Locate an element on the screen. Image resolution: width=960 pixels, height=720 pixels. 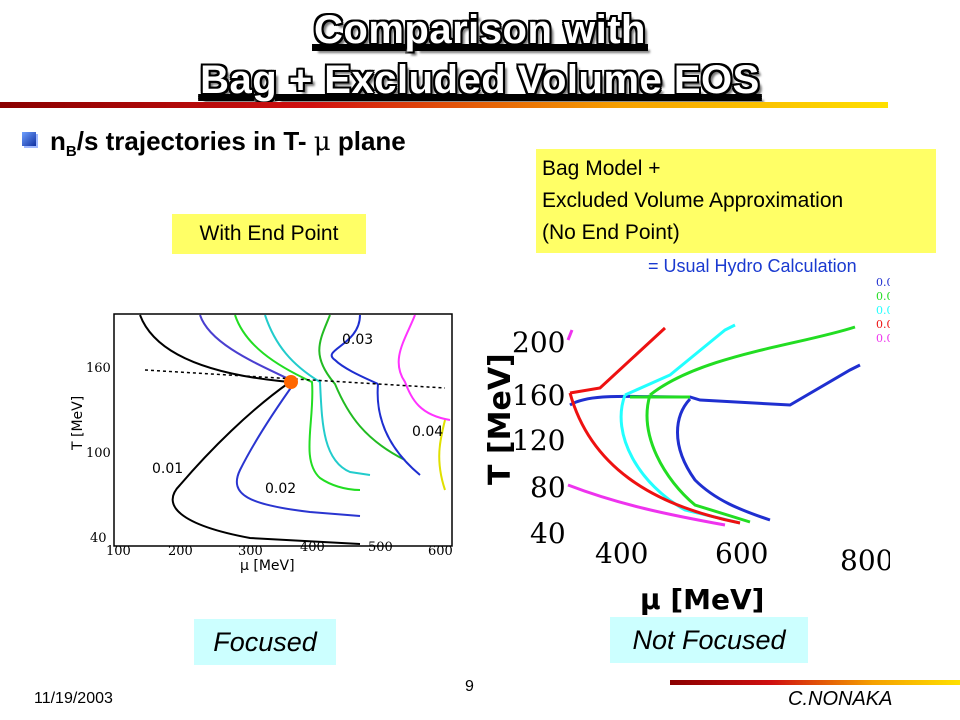
left-xlabel: μ [MeV] is located at coordinates (267, 566).